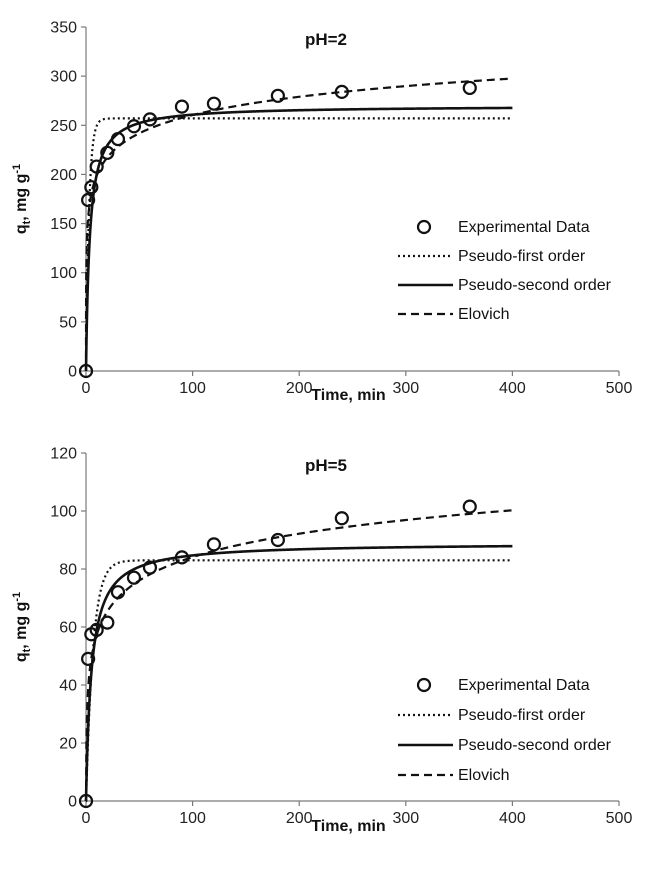 This screenshot has height=892, width=654. What do you see at coordinates (63, 28) in the screenshot?
I see `y-tick-label: 350` at bounding box center [63, 28].